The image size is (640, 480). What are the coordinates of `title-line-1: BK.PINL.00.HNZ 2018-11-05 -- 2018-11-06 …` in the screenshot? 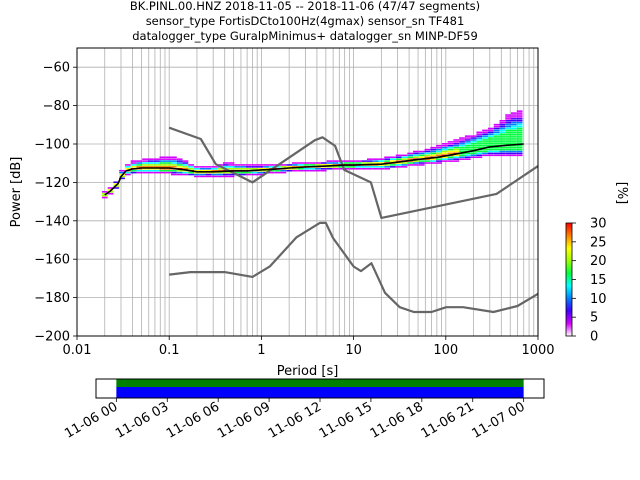 It's located at (305, 6).